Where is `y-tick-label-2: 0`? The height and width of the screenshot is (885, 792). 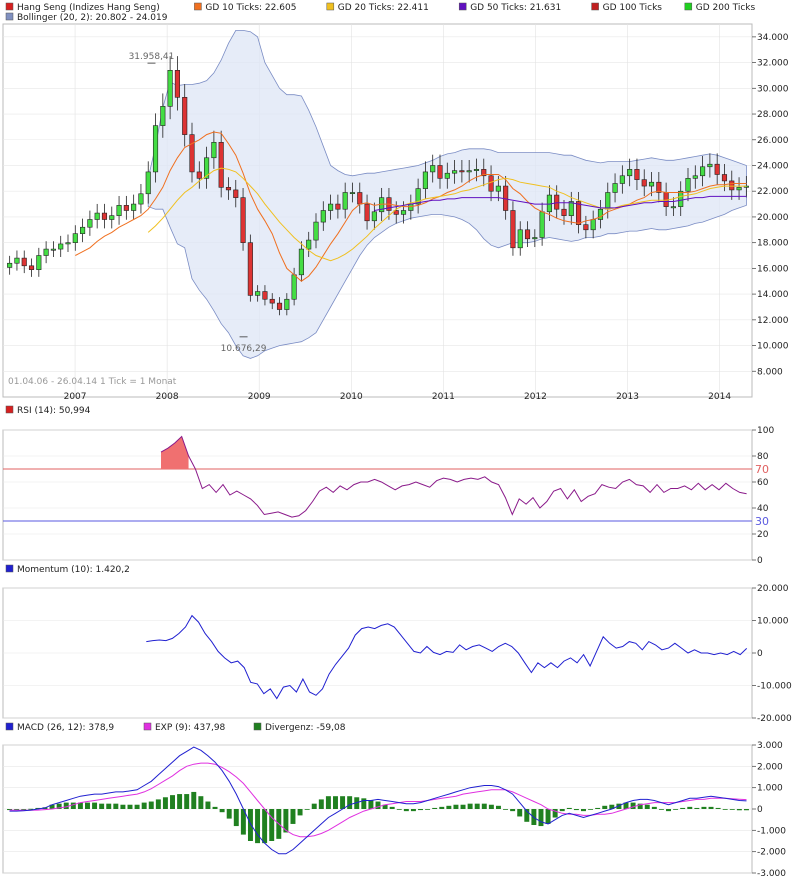 y-tick-label-2: 0 is located at coordinates (760, 654).